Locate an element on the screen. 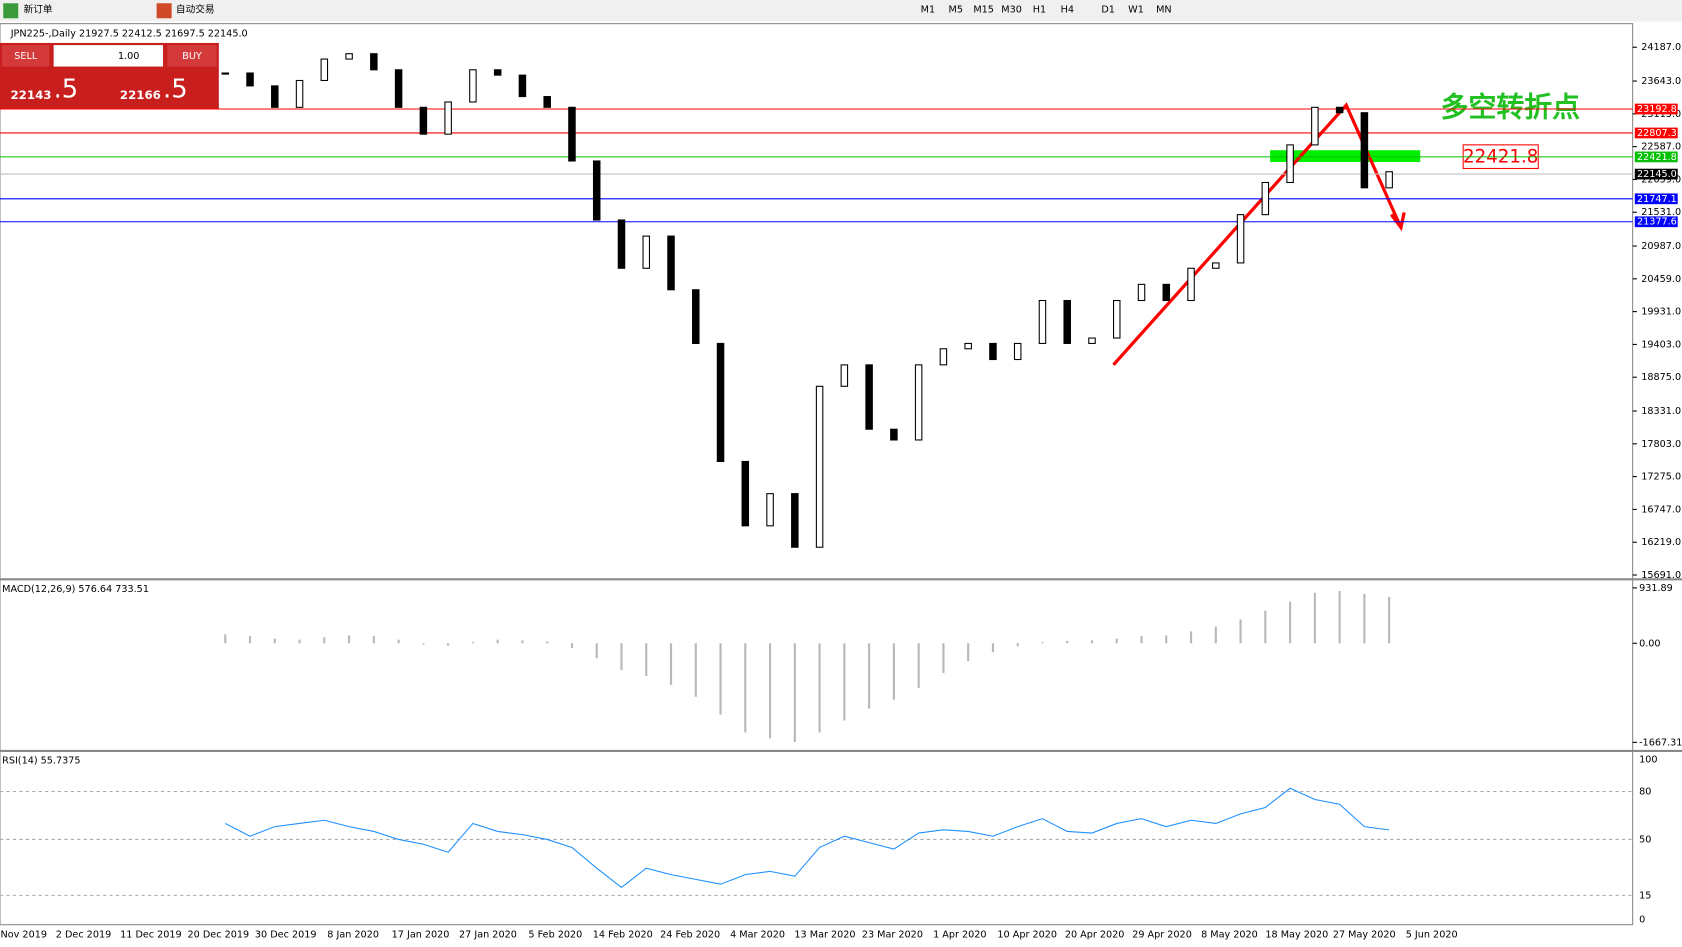 The height and width of the screenshot is (947, 1682). timeframe: H1 is located at coordinates (1039, 10).